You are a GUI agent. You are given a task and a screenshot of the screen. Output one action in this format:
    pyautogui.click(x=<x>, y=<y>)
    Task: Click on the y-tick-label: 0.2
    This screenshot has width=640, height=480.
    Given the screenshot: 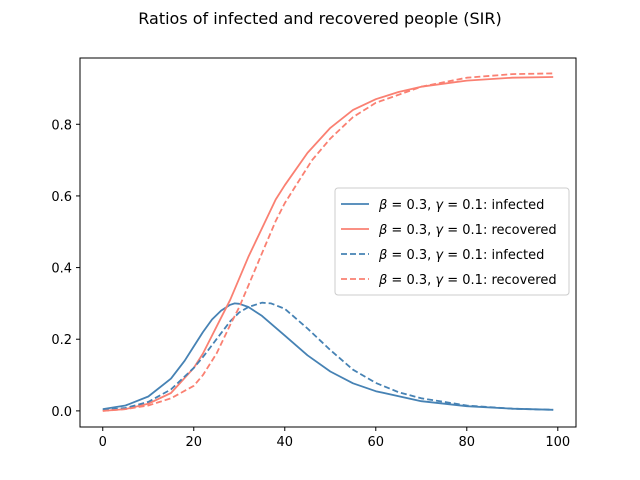 What is the action you would take?
    pyautogui.click(x=61, y=340)
    